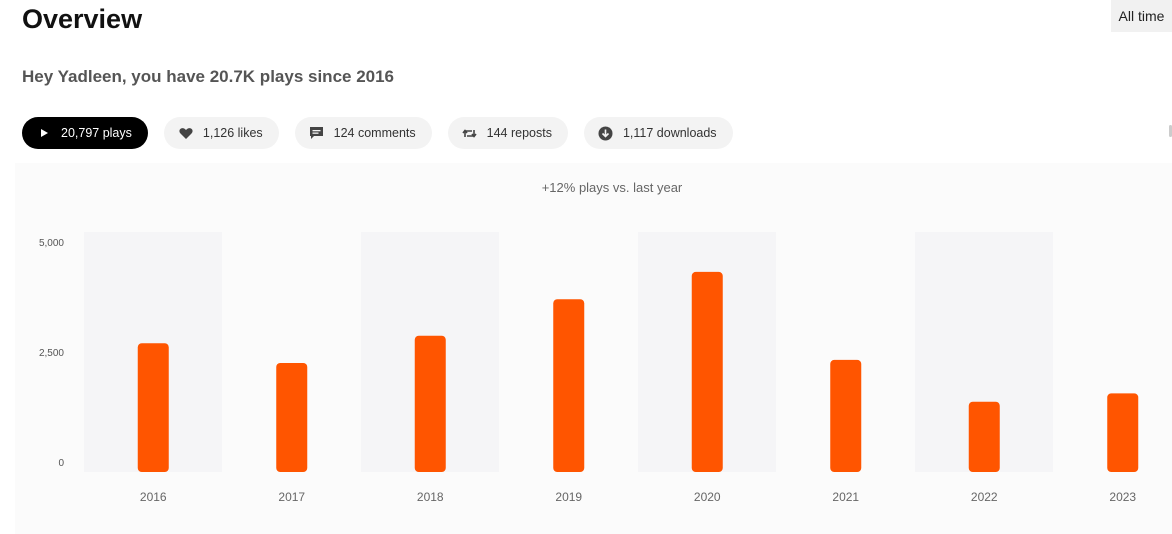 This screenshot has height=534, width=1172. What do you see at coordinates (1122, 497) in the screenshot?
I see `x-tick-label: 2023` at bounding box center [1122, 497].